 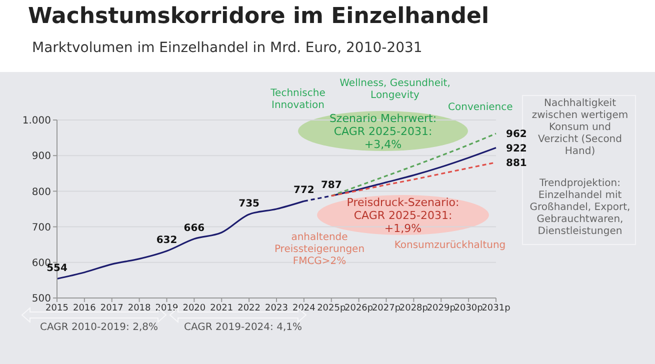 I want to click on x-tick-label: 2028p, so click(x=413, y=308).